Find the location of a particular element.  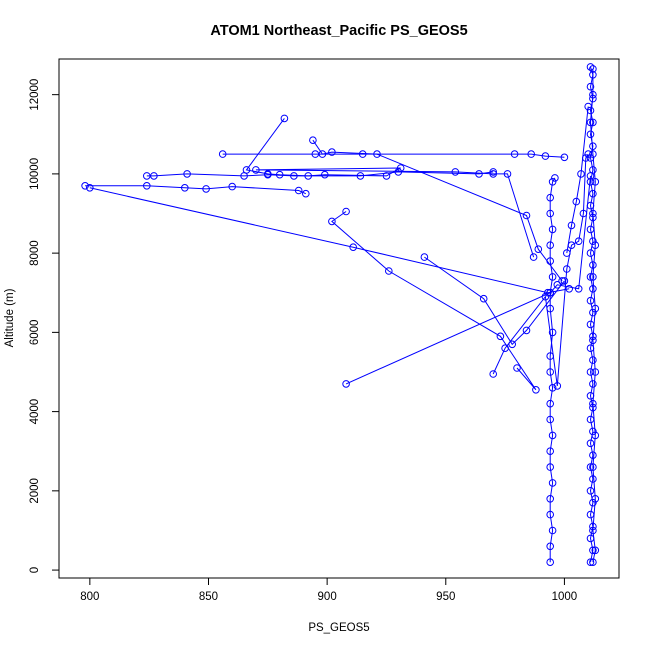

y-tick-label: 12000 is located at coordinates (35, 95).